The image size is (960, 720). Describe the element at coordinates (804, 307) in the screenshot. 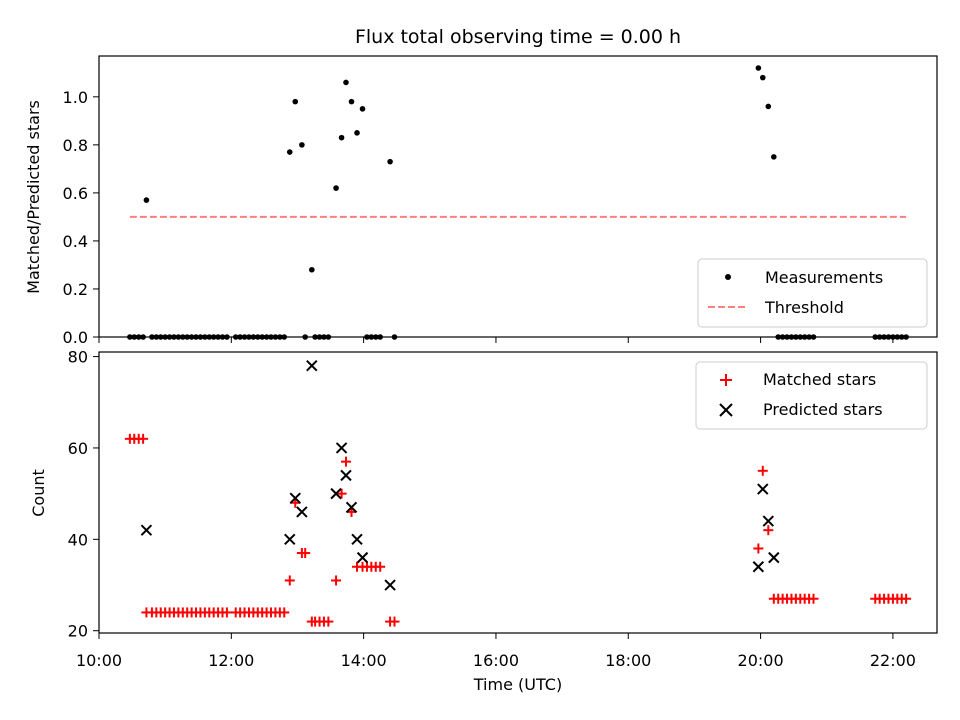

I see `threshold-legend-label: Threshold` at that location.